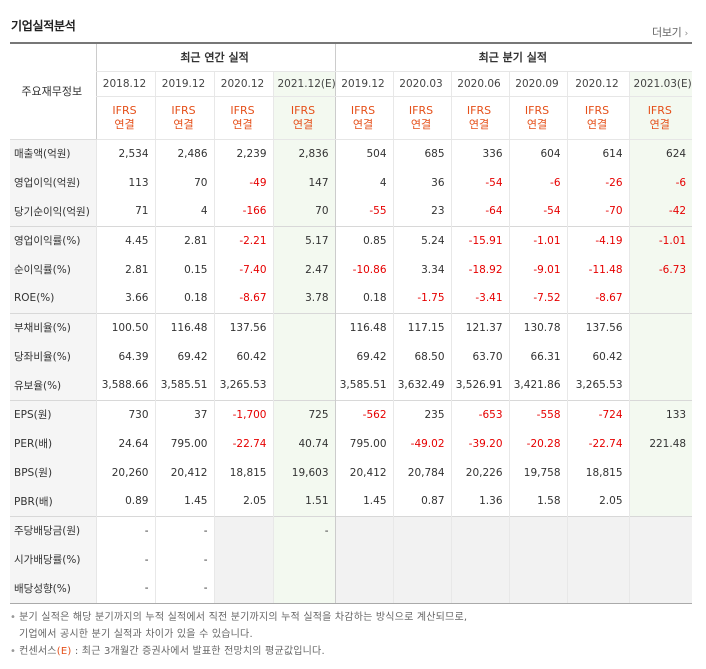 The image size is (706, 669). What do you see at coordinates (243, 327) in the screenshot?
I see `table-cell: 137.56` at bounding box center [243, 327].